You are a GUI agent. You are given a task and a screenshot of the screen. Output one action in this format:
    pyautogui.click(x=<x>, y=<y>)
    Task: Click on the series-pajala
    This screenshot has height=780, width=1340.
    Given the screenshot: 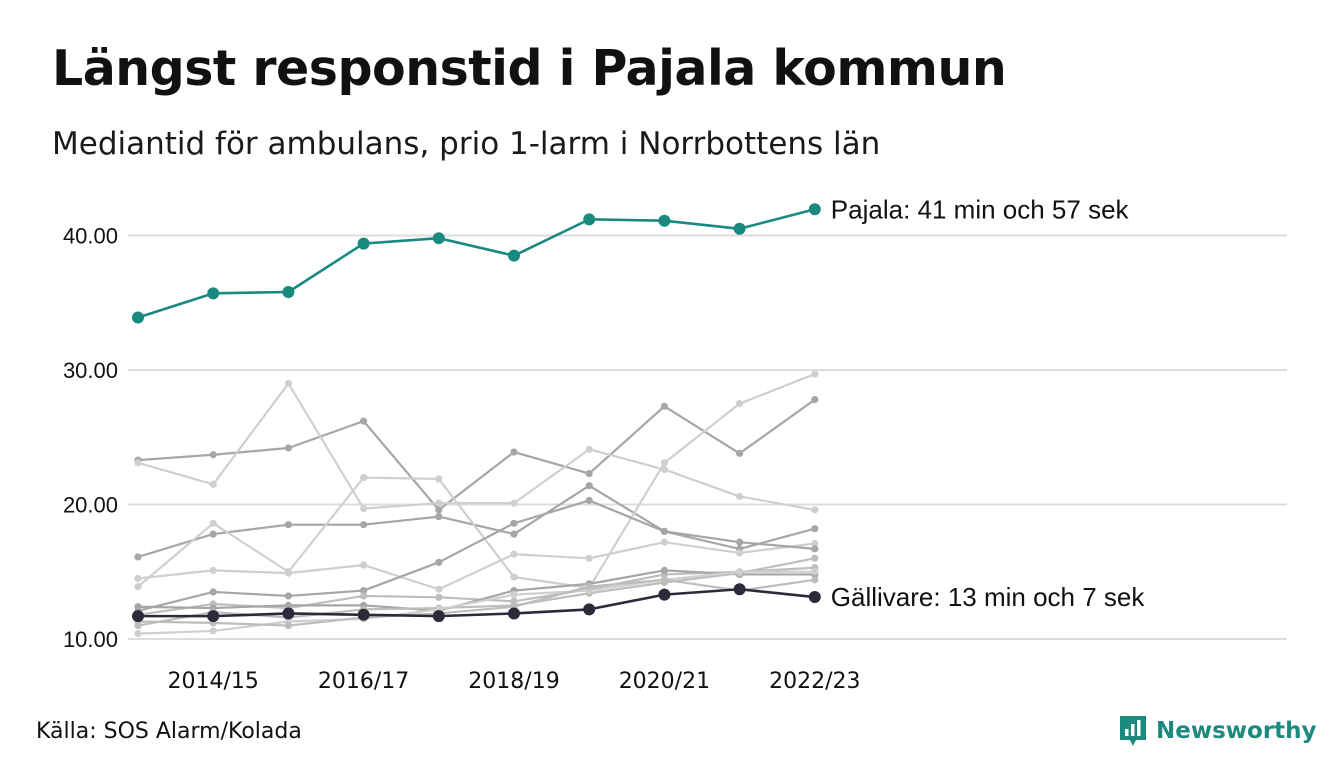 What is the action you would take?
    pyautogui.click(x=476, y=263)
    